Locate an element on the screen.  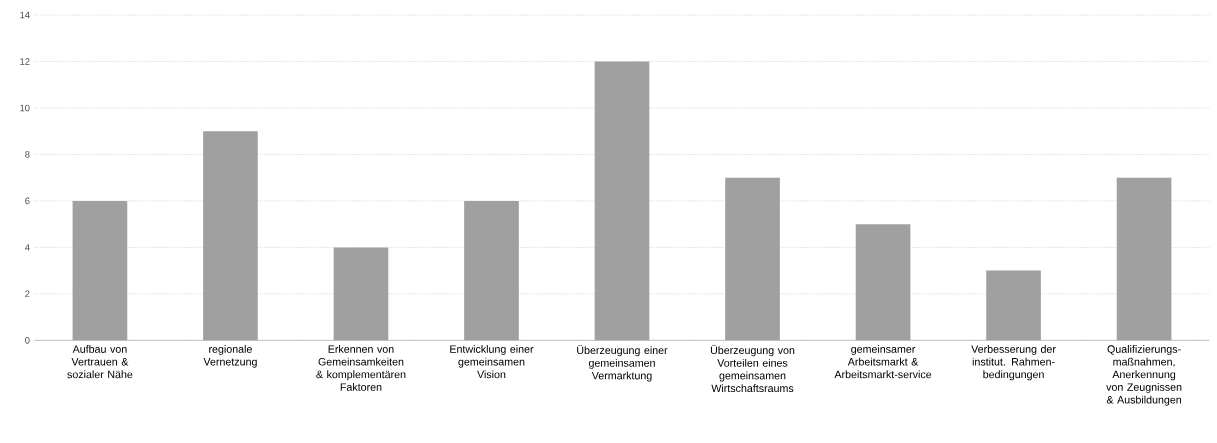
y-tick-label: 14 is located at coordinates (25, 15).